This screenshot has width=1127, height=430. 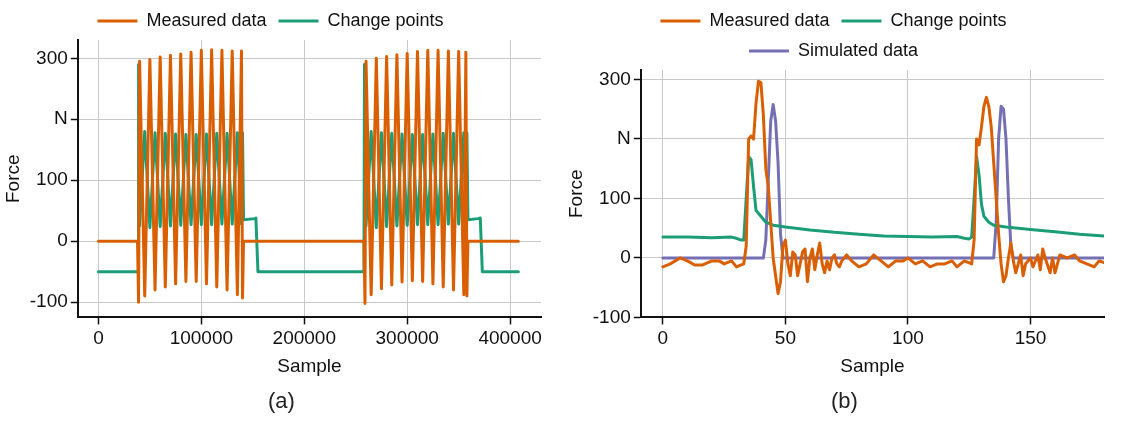 What do you see at coordinates (785, 338) in the screenshot?
I see `x-tick-label: 50` at bounding box center [785, 338].